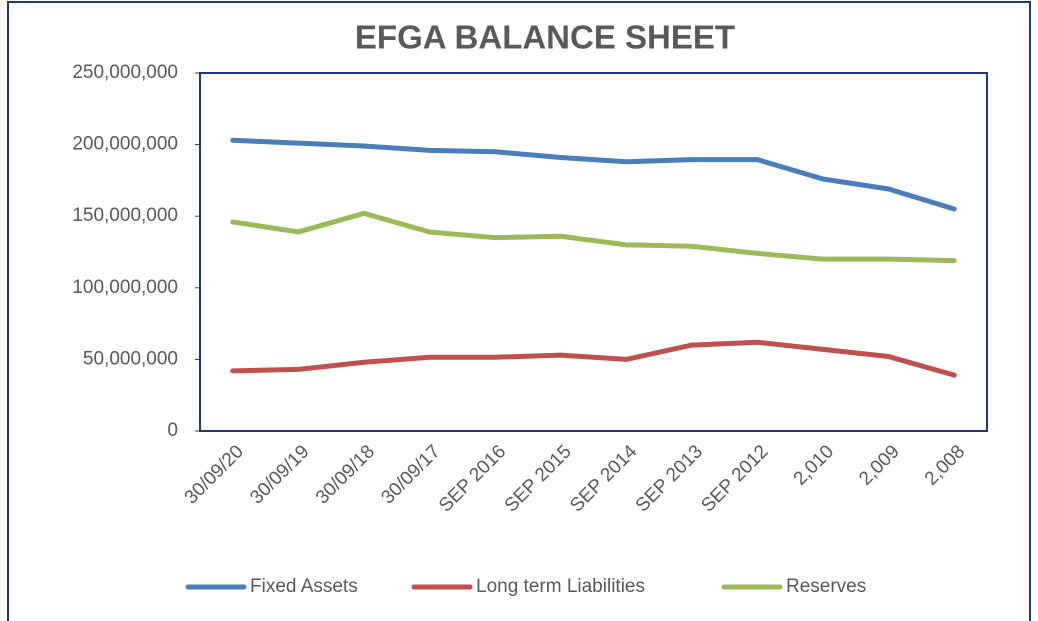 The height and width of the screenshot is (621, 1038). What do you see at coordinates (734, 478) in the screenshot?
I see `x-tick-label: SEP 2012` at bounding box center [734, 478].